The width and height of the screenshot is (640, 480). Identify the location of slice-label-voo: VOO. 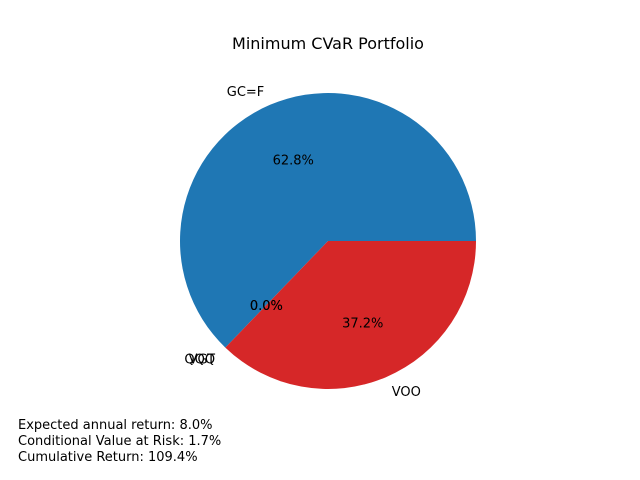
(406, 392).